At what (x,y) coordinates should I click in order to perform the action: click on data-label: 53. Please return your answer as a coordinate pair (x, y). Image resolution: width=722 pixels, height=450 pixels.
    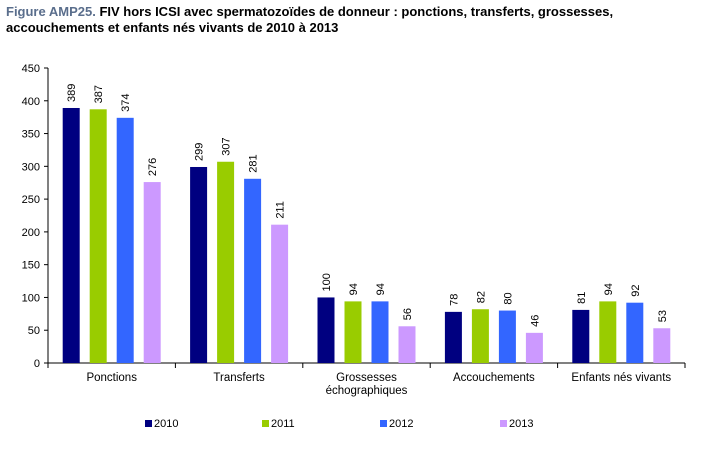
    Looking at the image, I should click on (663, 316).